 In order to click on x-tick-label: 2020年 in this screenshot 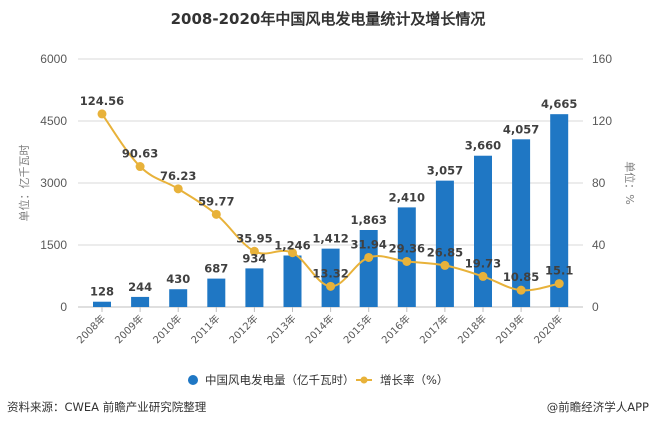, I will do `click(548, 329)`.